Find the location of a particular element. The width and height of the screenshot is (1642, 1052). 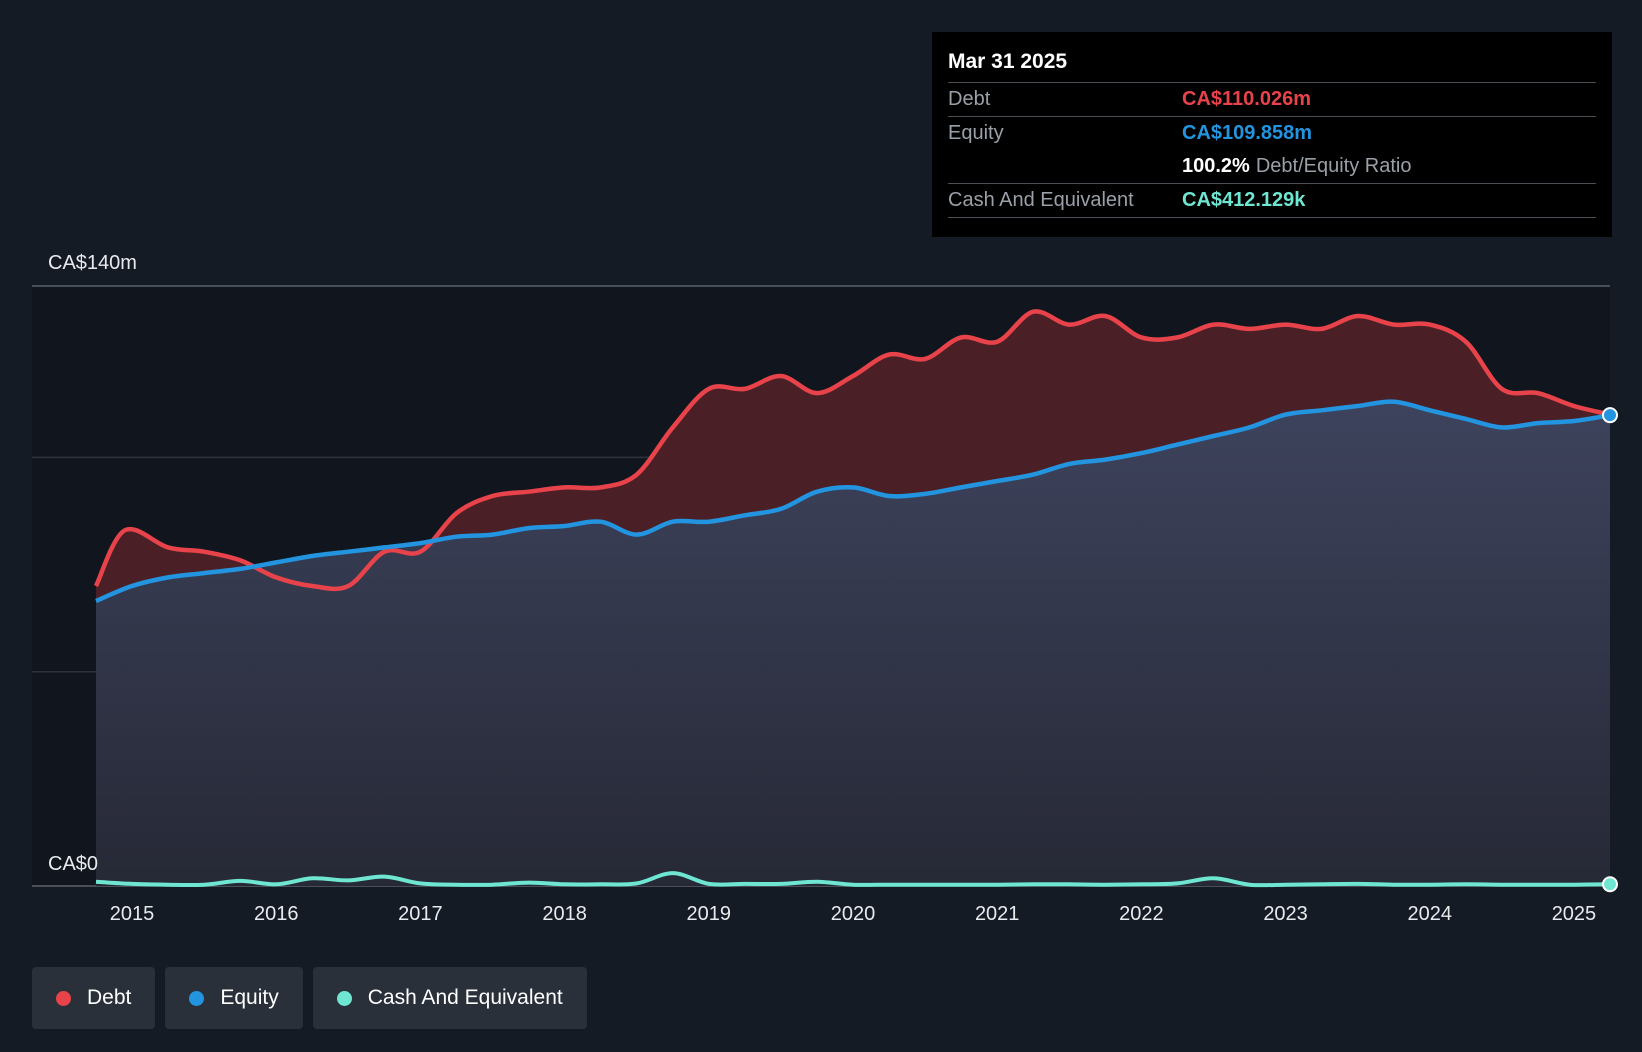

y-axis-bottom-label: CA$0 is located at coordinates (73, 864).